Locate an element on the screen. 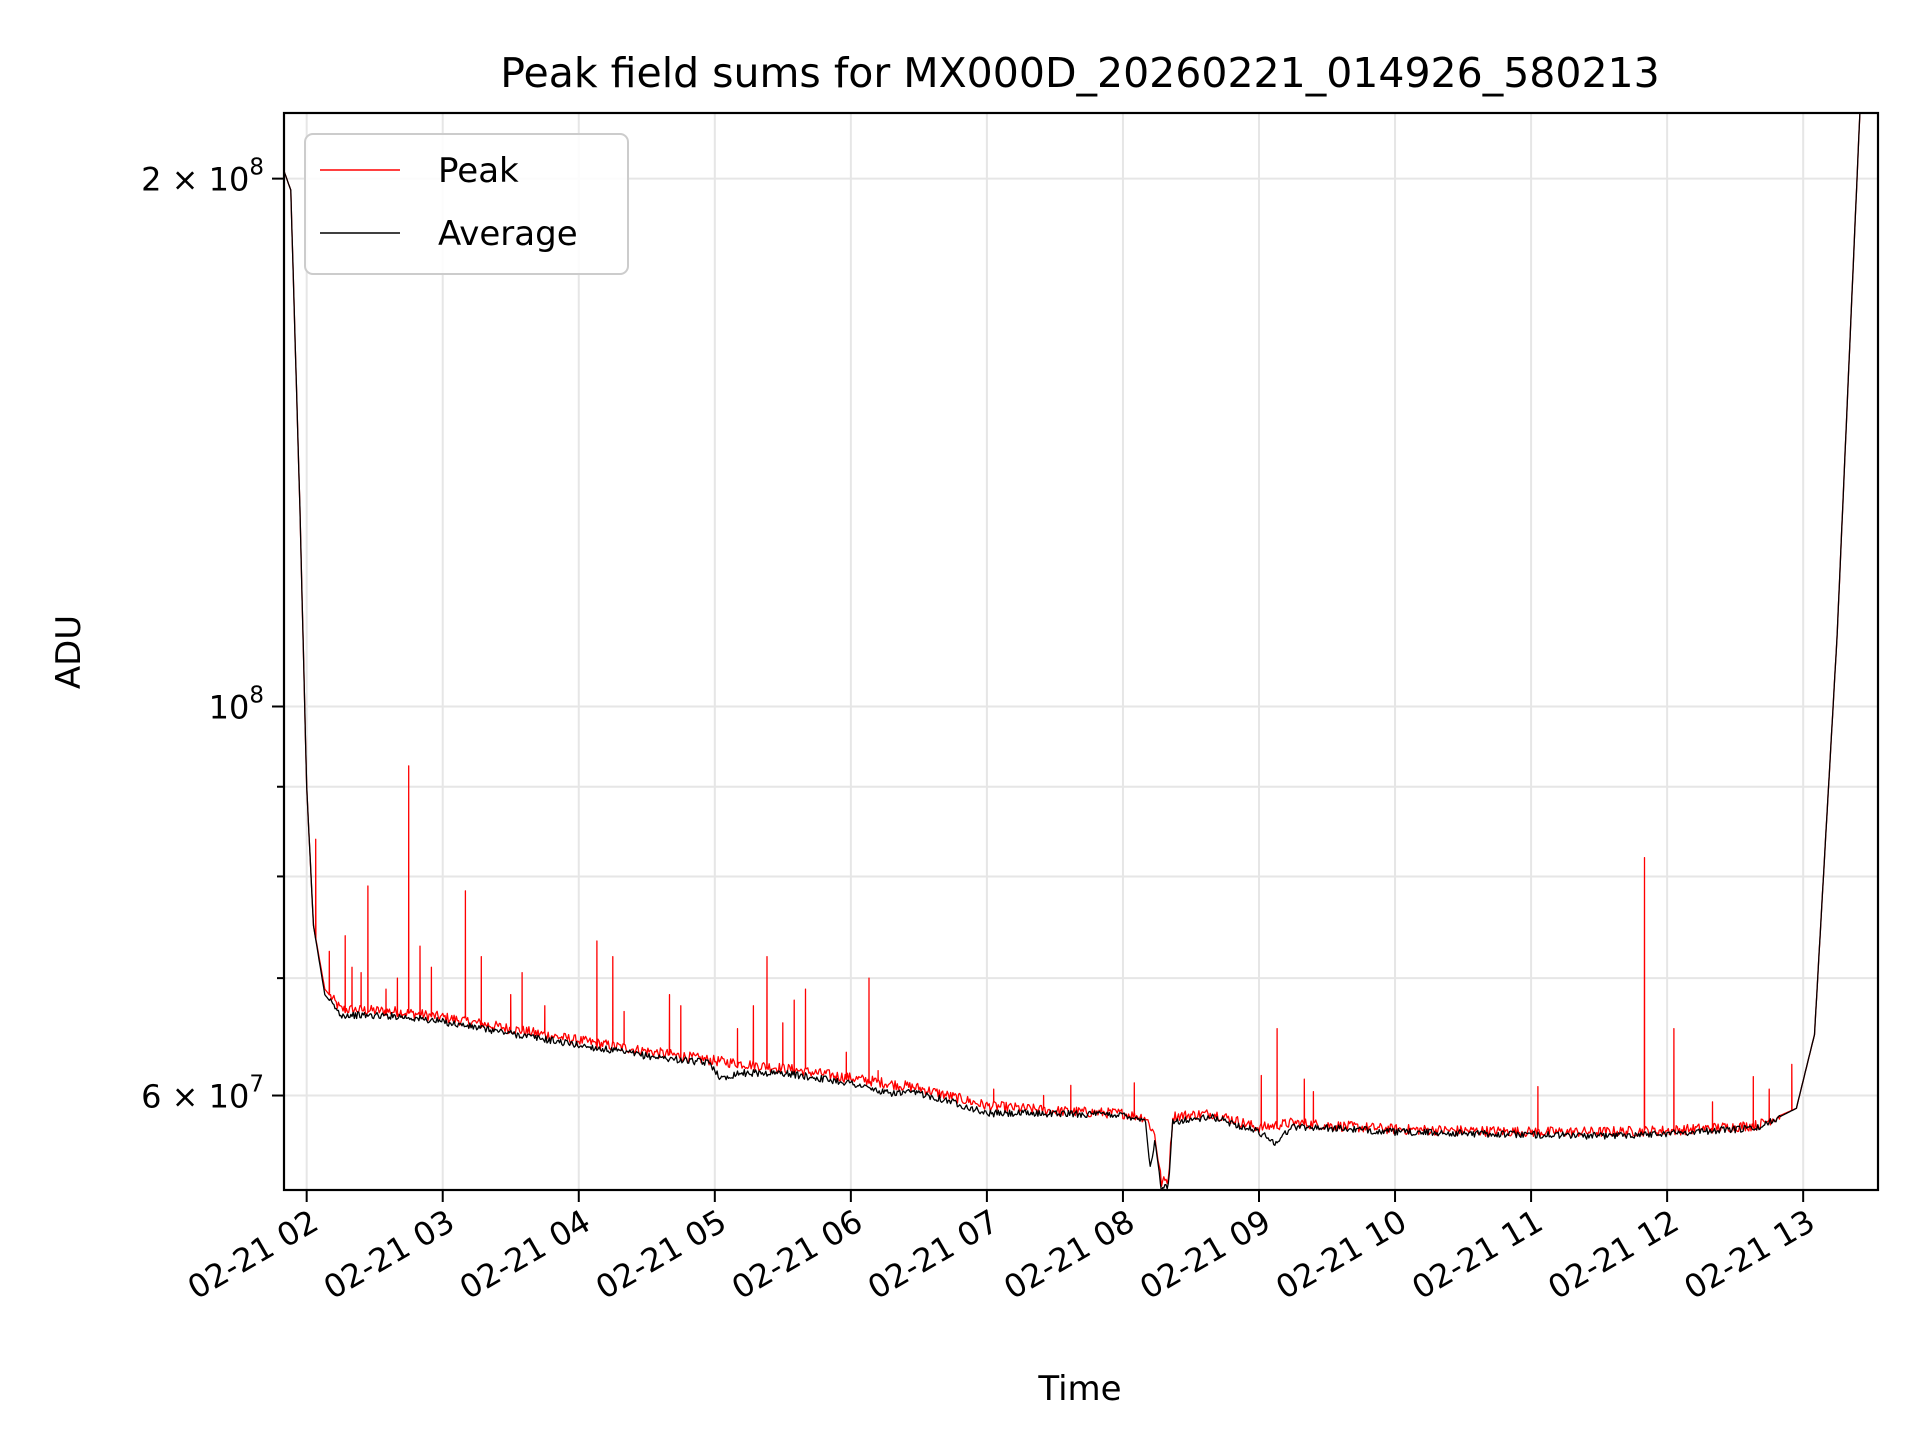  legend-label-average: Average is located at coordinates (508, 234).